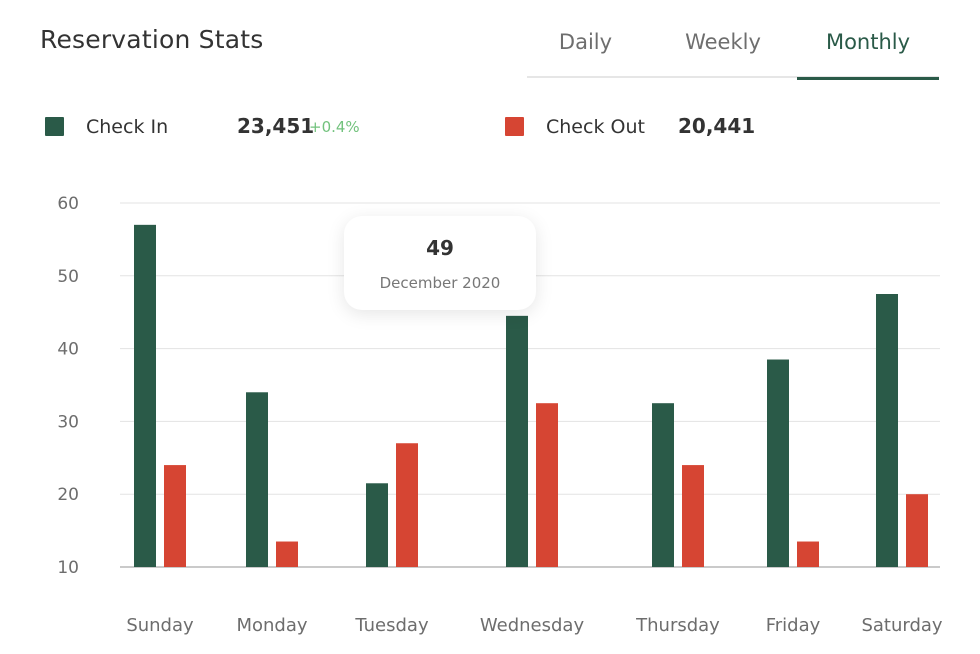  Describe the element at coordinates (175, 516) in the screenshot. I see `check-out-bar-sunday` at that location.